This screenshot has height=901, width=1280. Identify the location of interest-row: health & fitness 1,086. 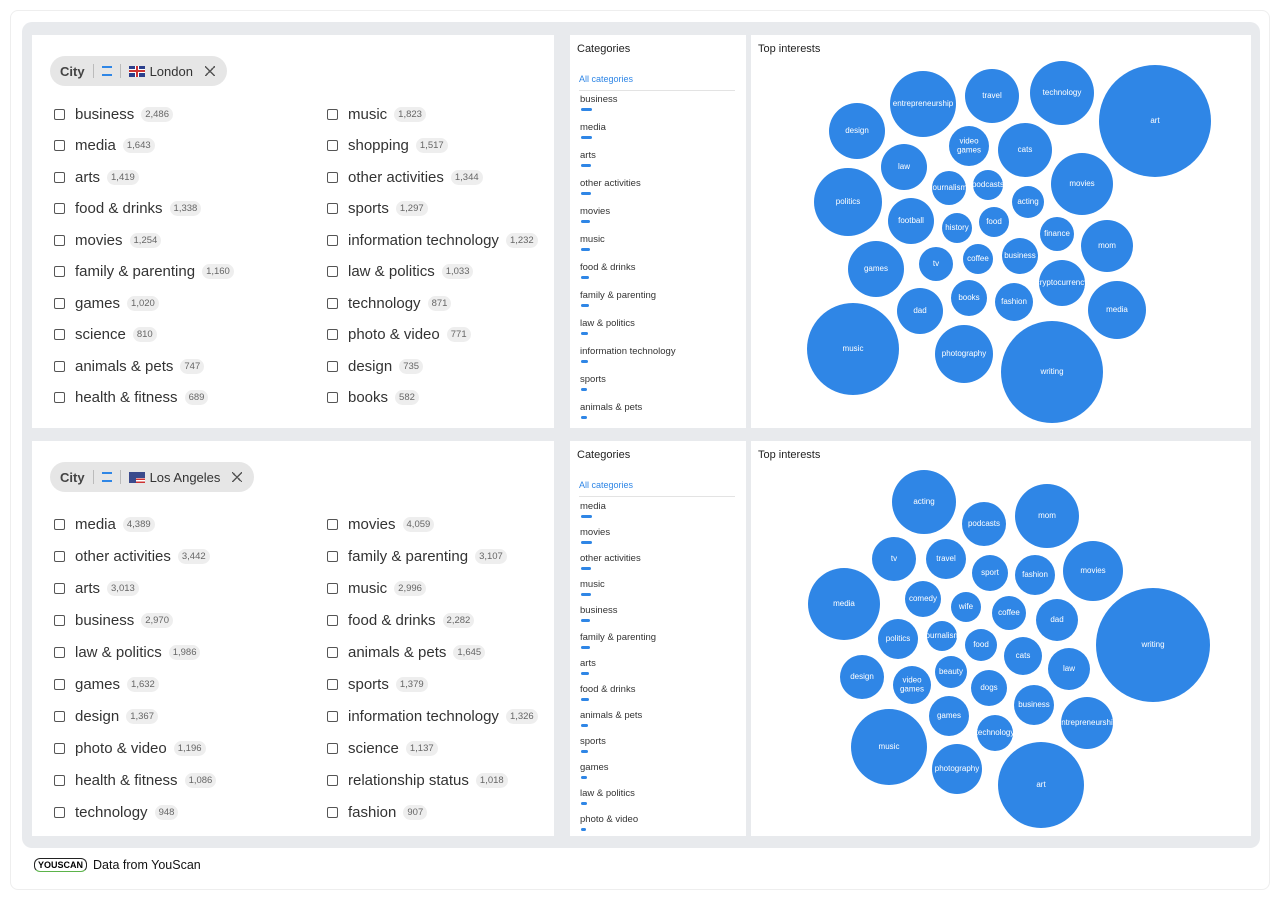
(135, 781).